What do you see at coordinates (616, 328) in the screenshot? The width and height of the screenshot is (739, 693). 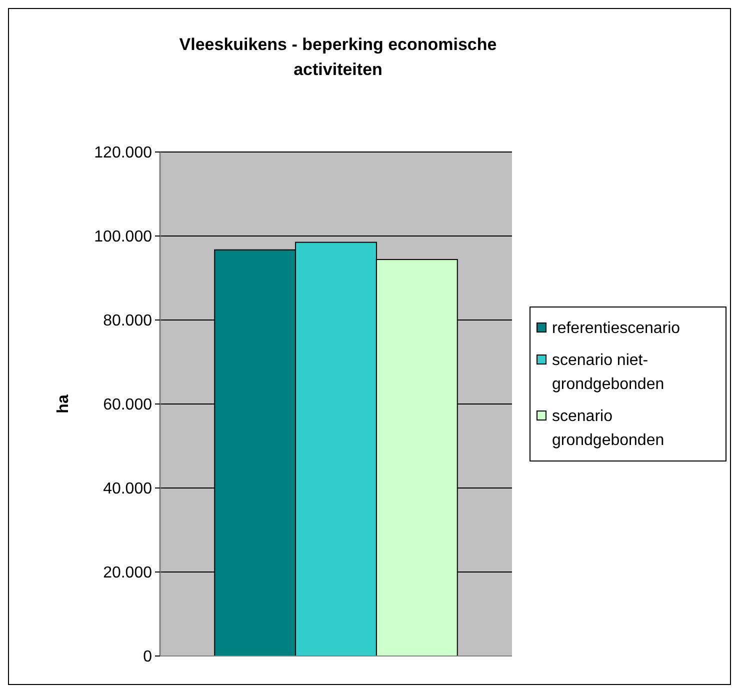 I see `legend-label: referentiescenario` at bounding box center [616, 328].